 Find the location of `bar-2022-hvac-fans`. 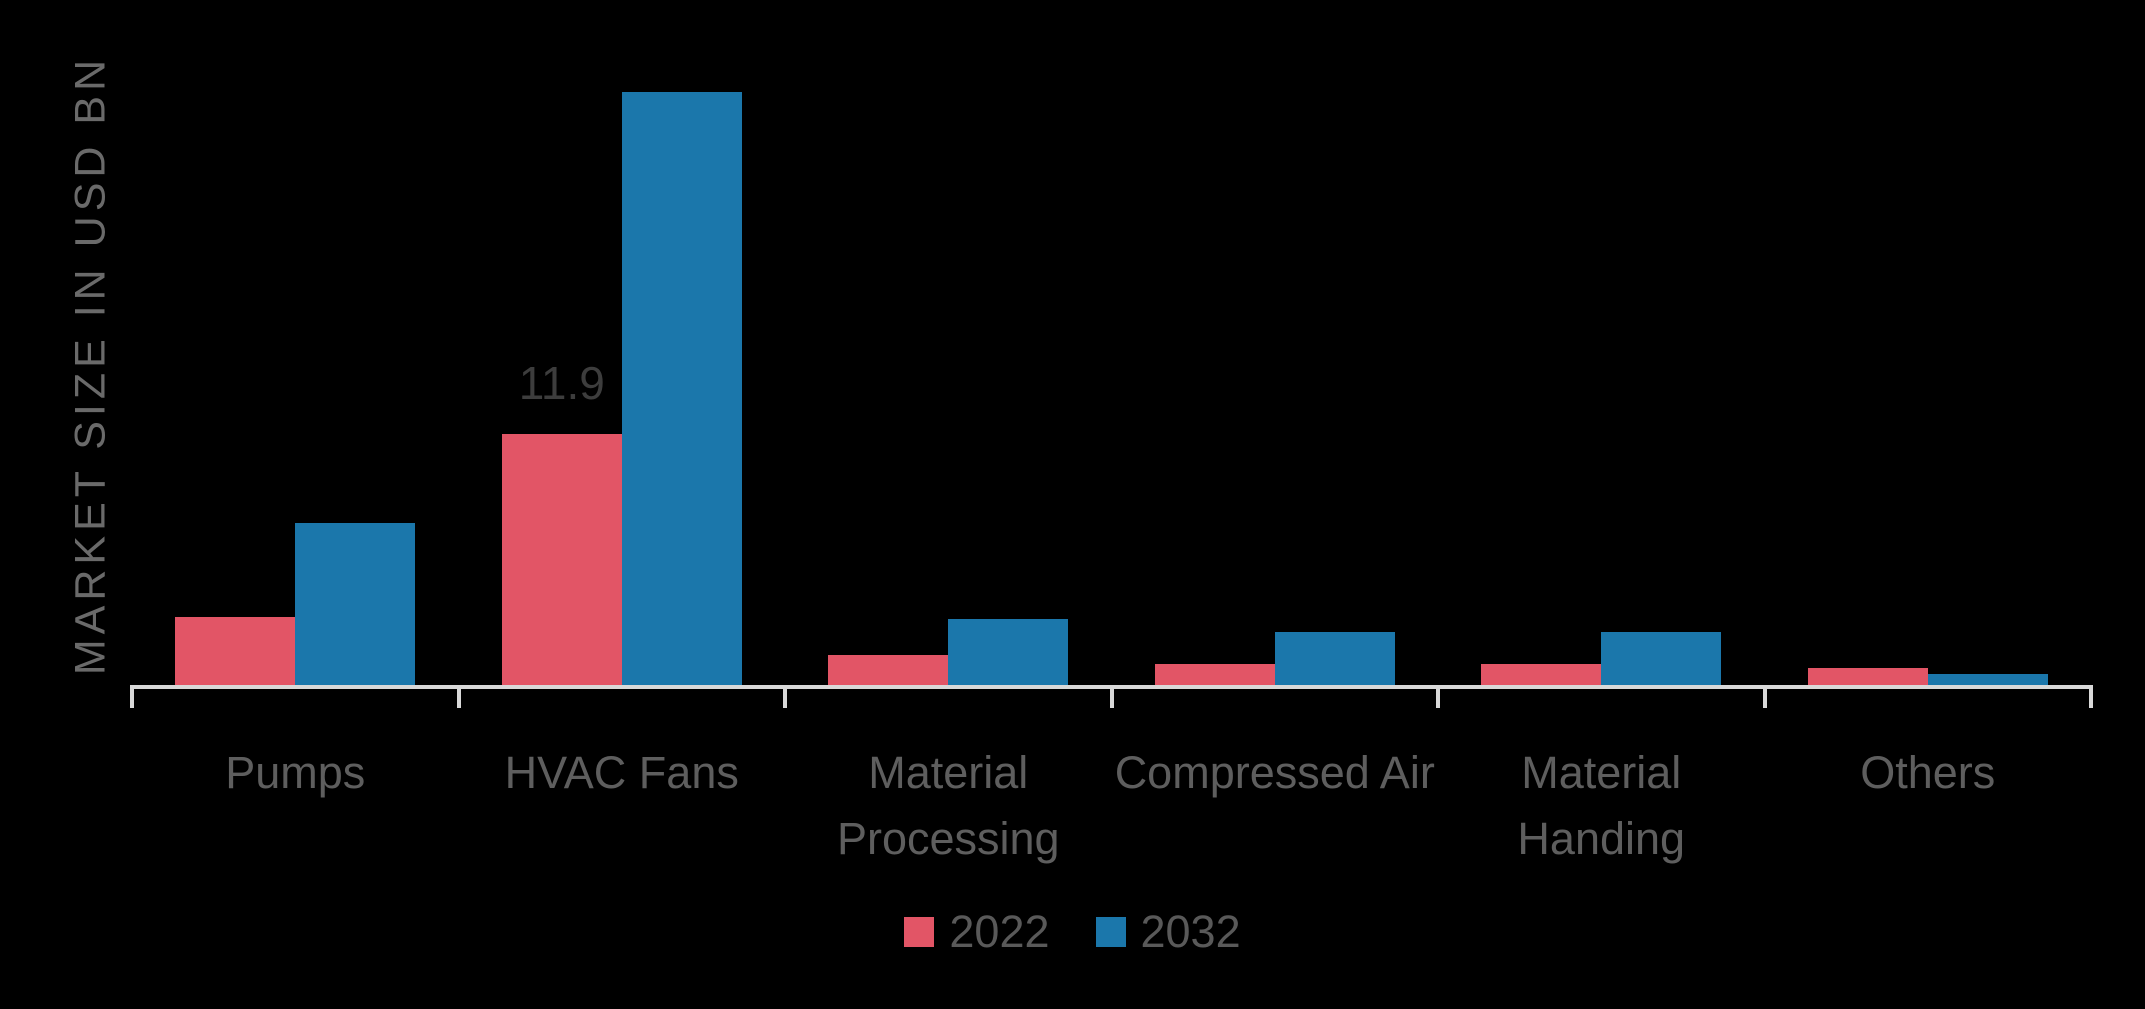

bar-2022-hvac-fans is located at coordinates (561, 560).